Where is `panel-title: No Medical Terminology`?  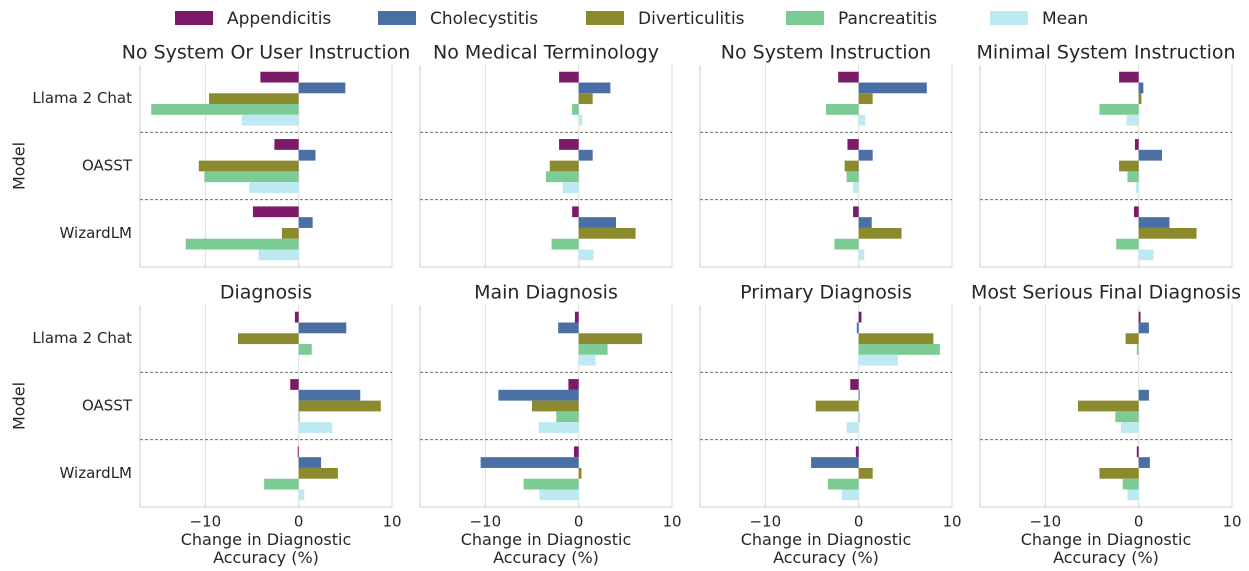 panel-title: No Medical Terminology is located at coordinates (546, 53).